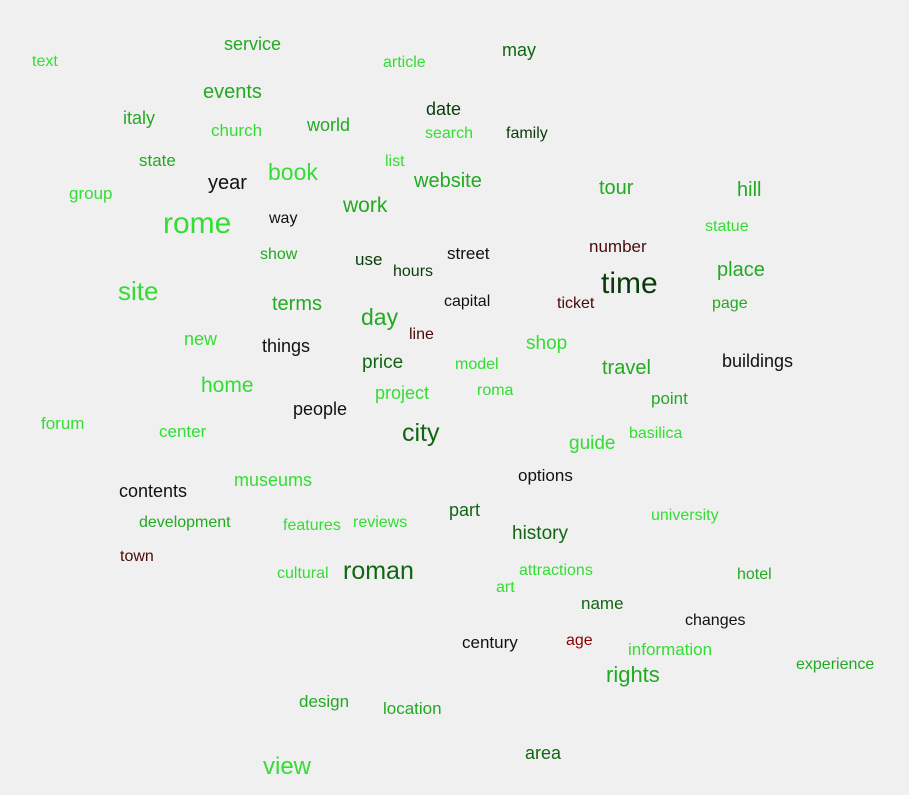 The image size is (909, 795). I want to click on word-hotel: hotel, so click(754, 574).